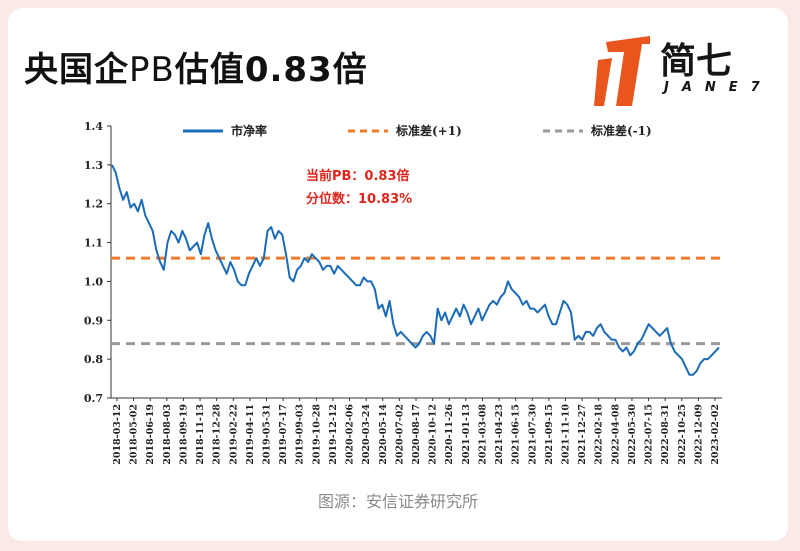 Image resolution: width=800 pixels, height=551 pixels. I want to click on x-tick-label: 2020-11-26, so click(449, 434).